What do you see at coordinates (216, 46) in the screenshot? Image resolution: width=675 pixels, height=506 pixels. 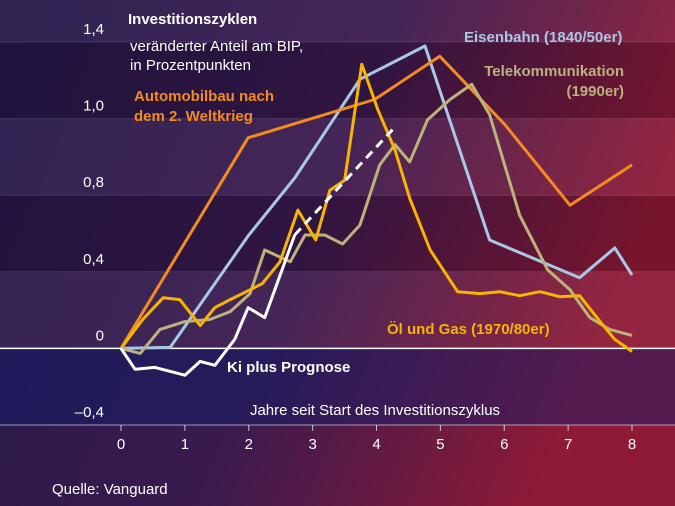 I see `subtitle: veränderter Anteil am BIP,` at bounding box center [216, 46].